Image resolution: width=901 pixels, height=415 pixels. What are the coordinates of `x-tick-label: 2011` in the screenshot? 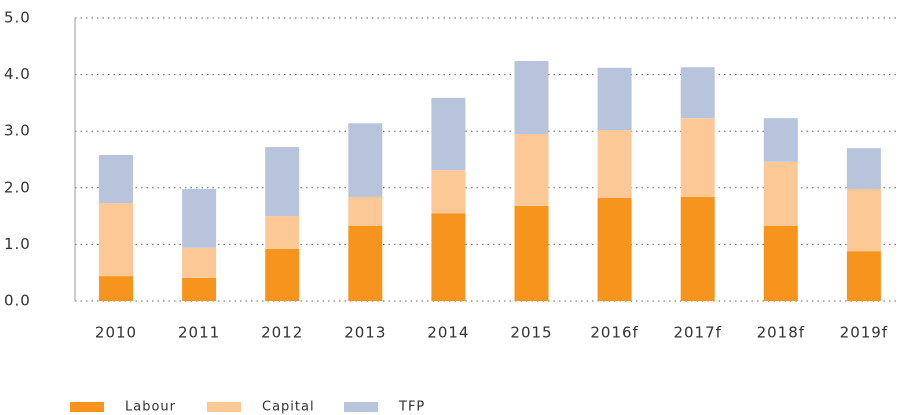 It's located at (199, 333).